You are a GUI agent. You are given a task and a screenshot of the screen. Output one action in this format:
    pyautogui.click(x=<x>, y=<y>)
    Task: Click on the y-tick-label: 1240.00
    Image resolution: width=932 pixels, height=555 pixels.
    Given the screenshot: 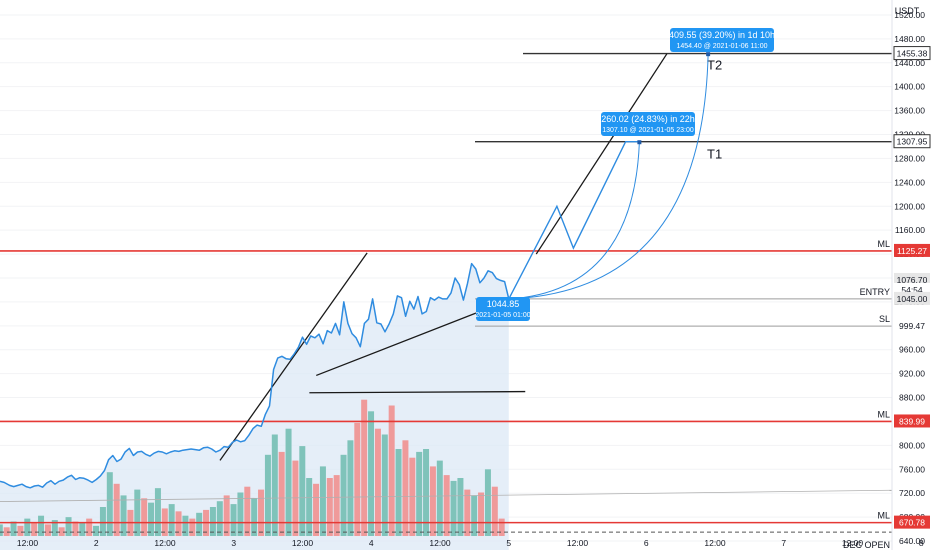 What is the action you would take?
    pyautogui.click(x=909, y=182)
    